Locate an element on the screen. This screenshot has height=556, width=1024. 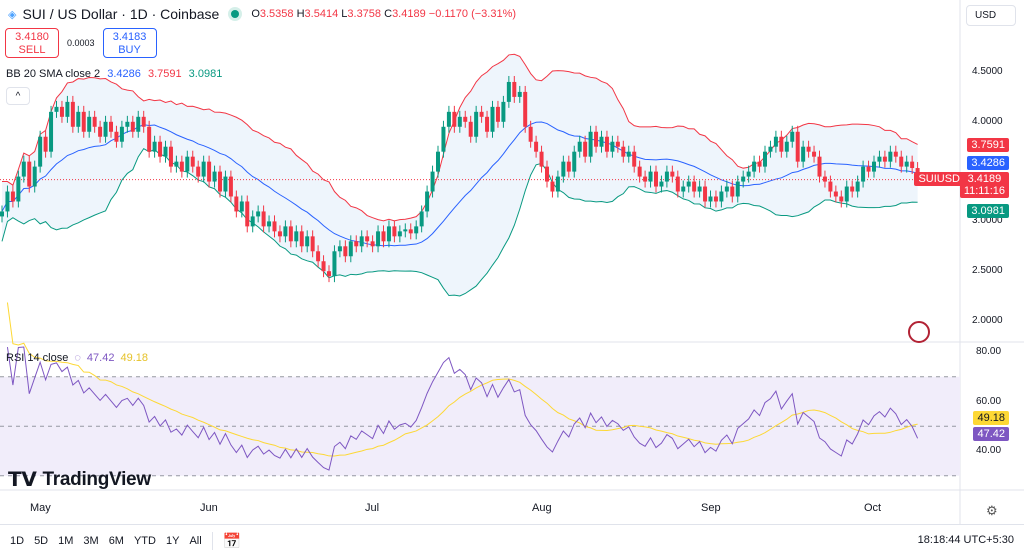
time-tick: Aug is located at coordinates (542, 508).